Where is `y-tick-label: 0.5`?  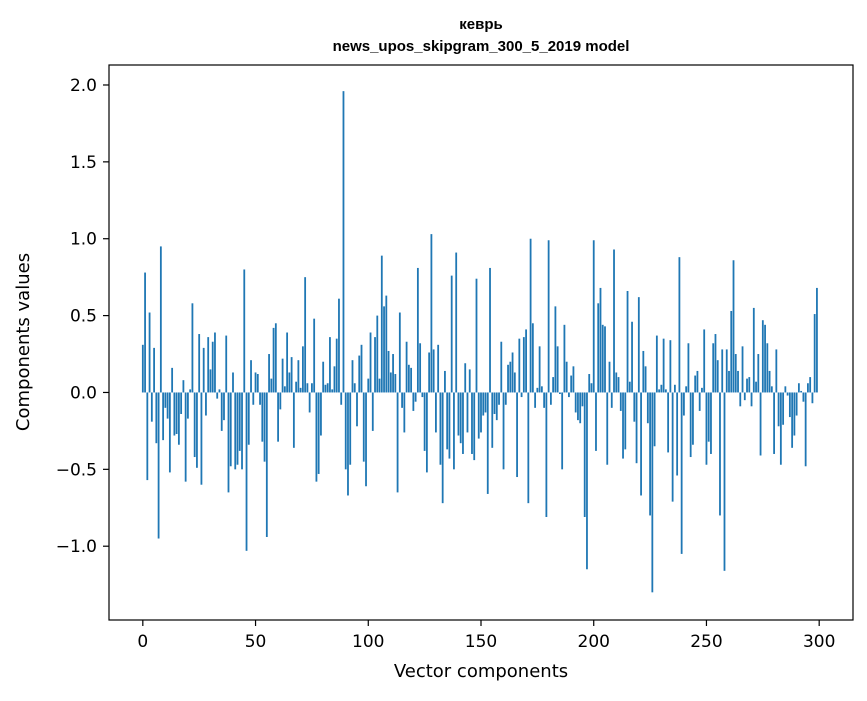
y-tick-label: 0.5 is located at coordinates (83, 317).